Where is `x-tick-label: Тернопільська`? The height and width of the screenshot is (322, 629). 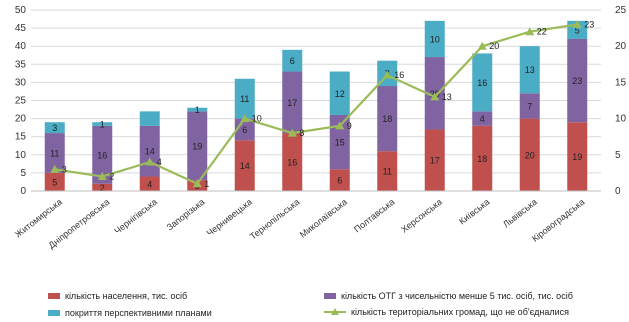
x-tick-label: Тернопільська is located at coordinates (275, 219).